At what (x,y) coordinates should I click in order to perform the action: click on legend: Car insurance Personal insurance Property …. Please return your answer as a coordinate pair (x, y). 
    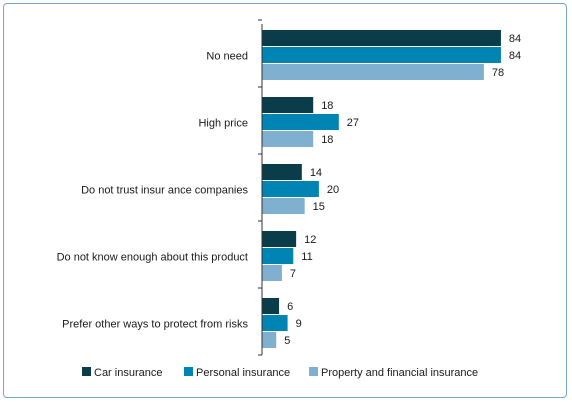
    Looking at the image, I should click on (280, 373).